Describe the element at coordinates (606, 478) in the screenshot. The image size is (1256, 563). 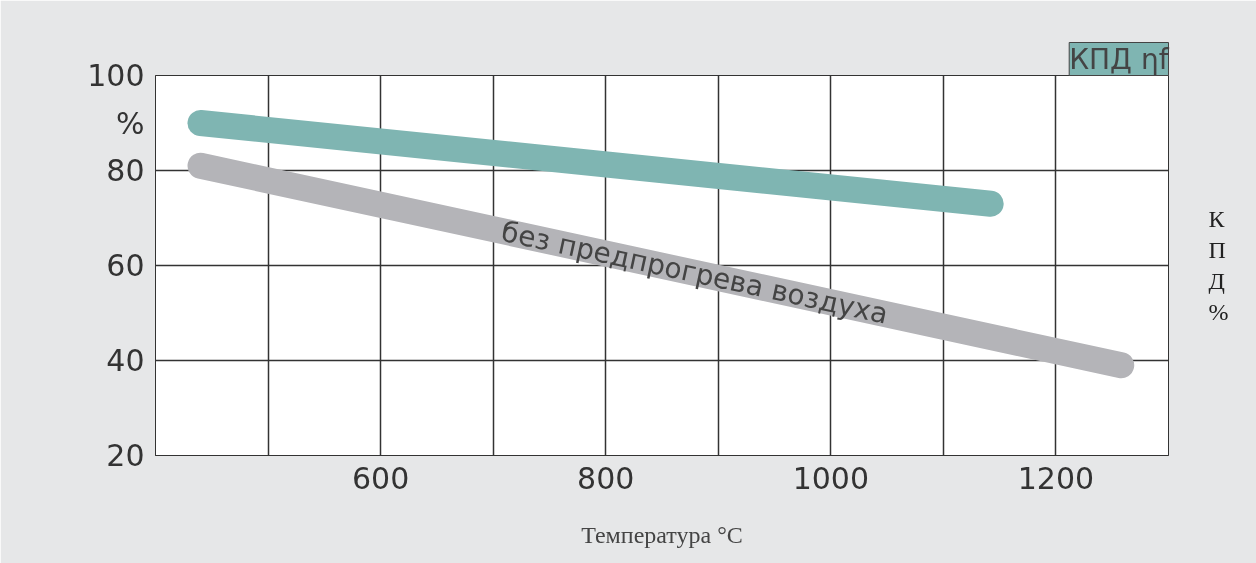
I see `x-tick-label: 800` at that location.